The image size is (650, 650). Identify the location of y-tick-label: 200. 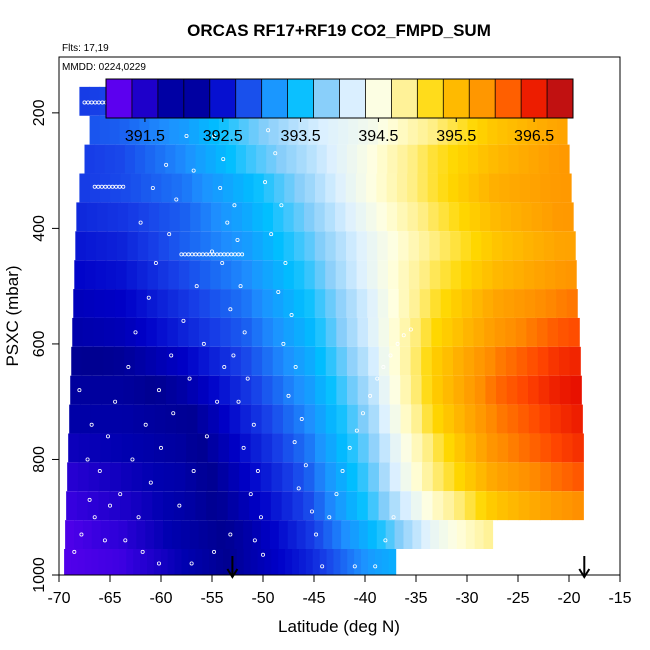
(39, 112).